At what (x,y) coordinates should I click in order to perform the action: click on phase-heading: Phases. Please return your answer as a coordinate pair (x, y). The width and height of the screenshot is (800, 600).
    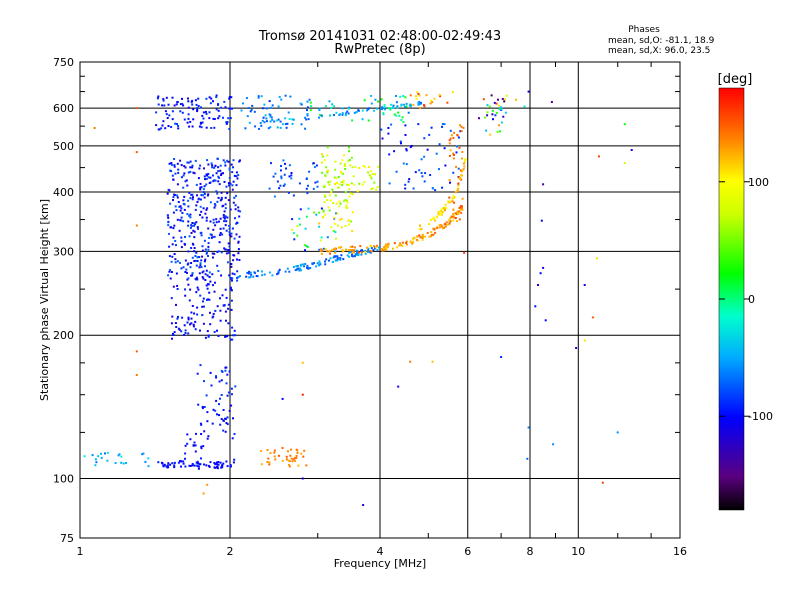
    Looking at the image, I should click on (644, 30).